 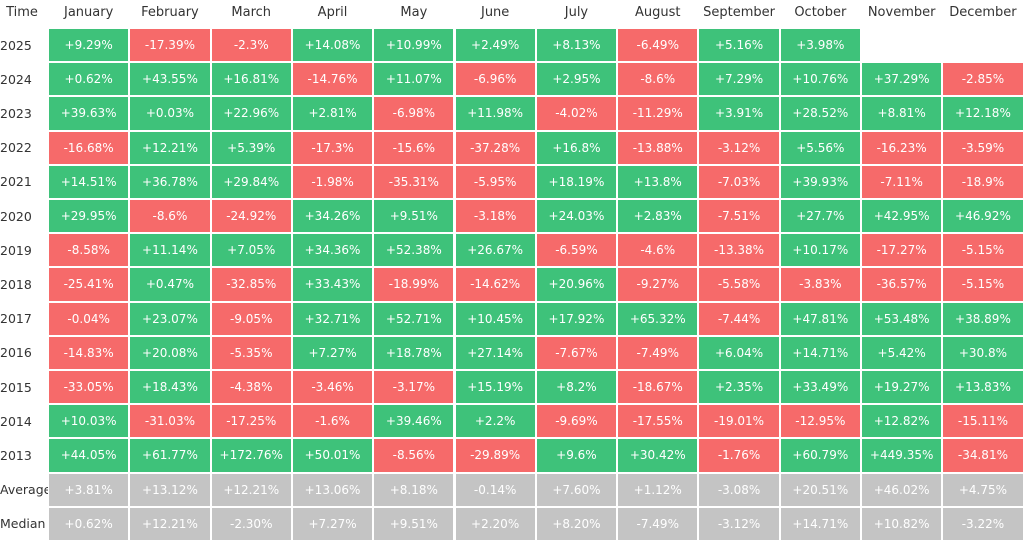 I want to click on return-cell: +449.35%, so click(x=902, y=455).